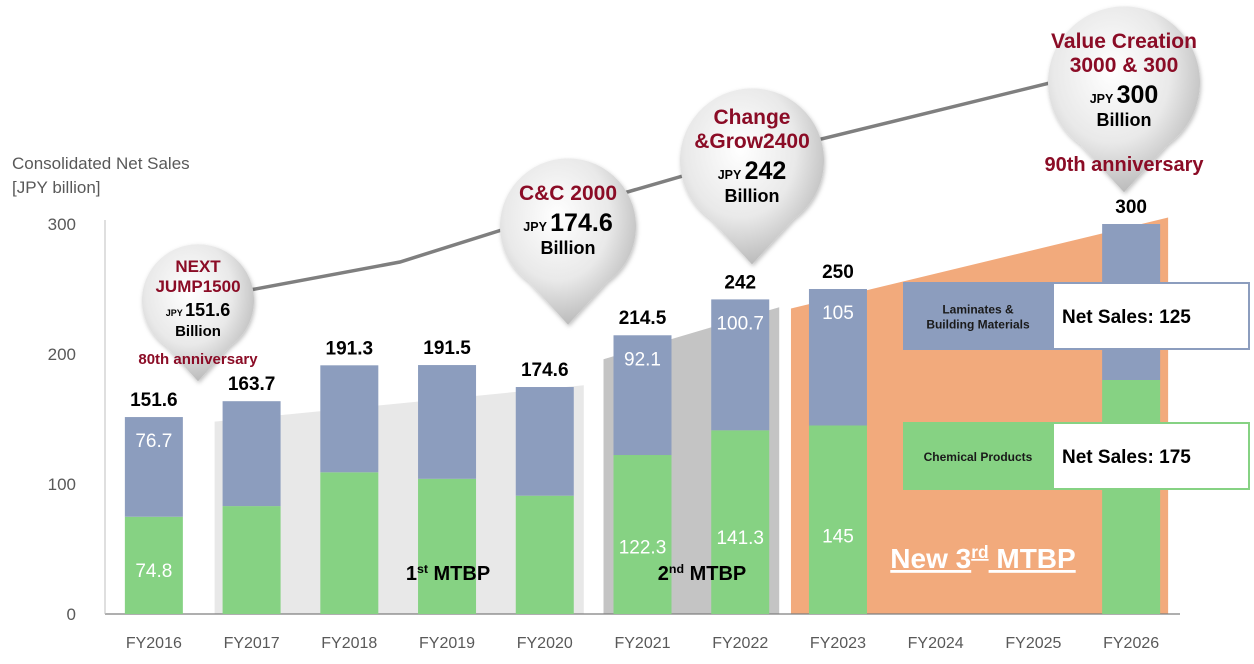 This screenshot has height=664, width=1254. I want to click on phase-label: New 3rd MTBP, so click(982, 558).